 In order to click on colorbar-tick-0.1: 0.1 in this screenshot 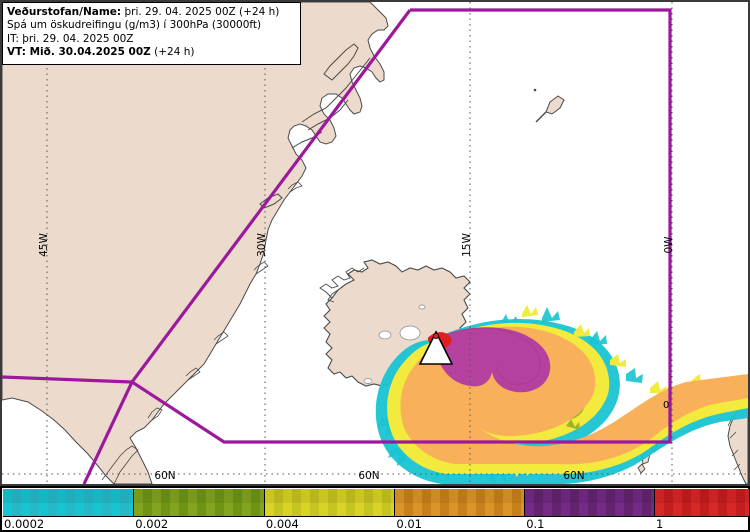, I will do `click(535, 524)`.